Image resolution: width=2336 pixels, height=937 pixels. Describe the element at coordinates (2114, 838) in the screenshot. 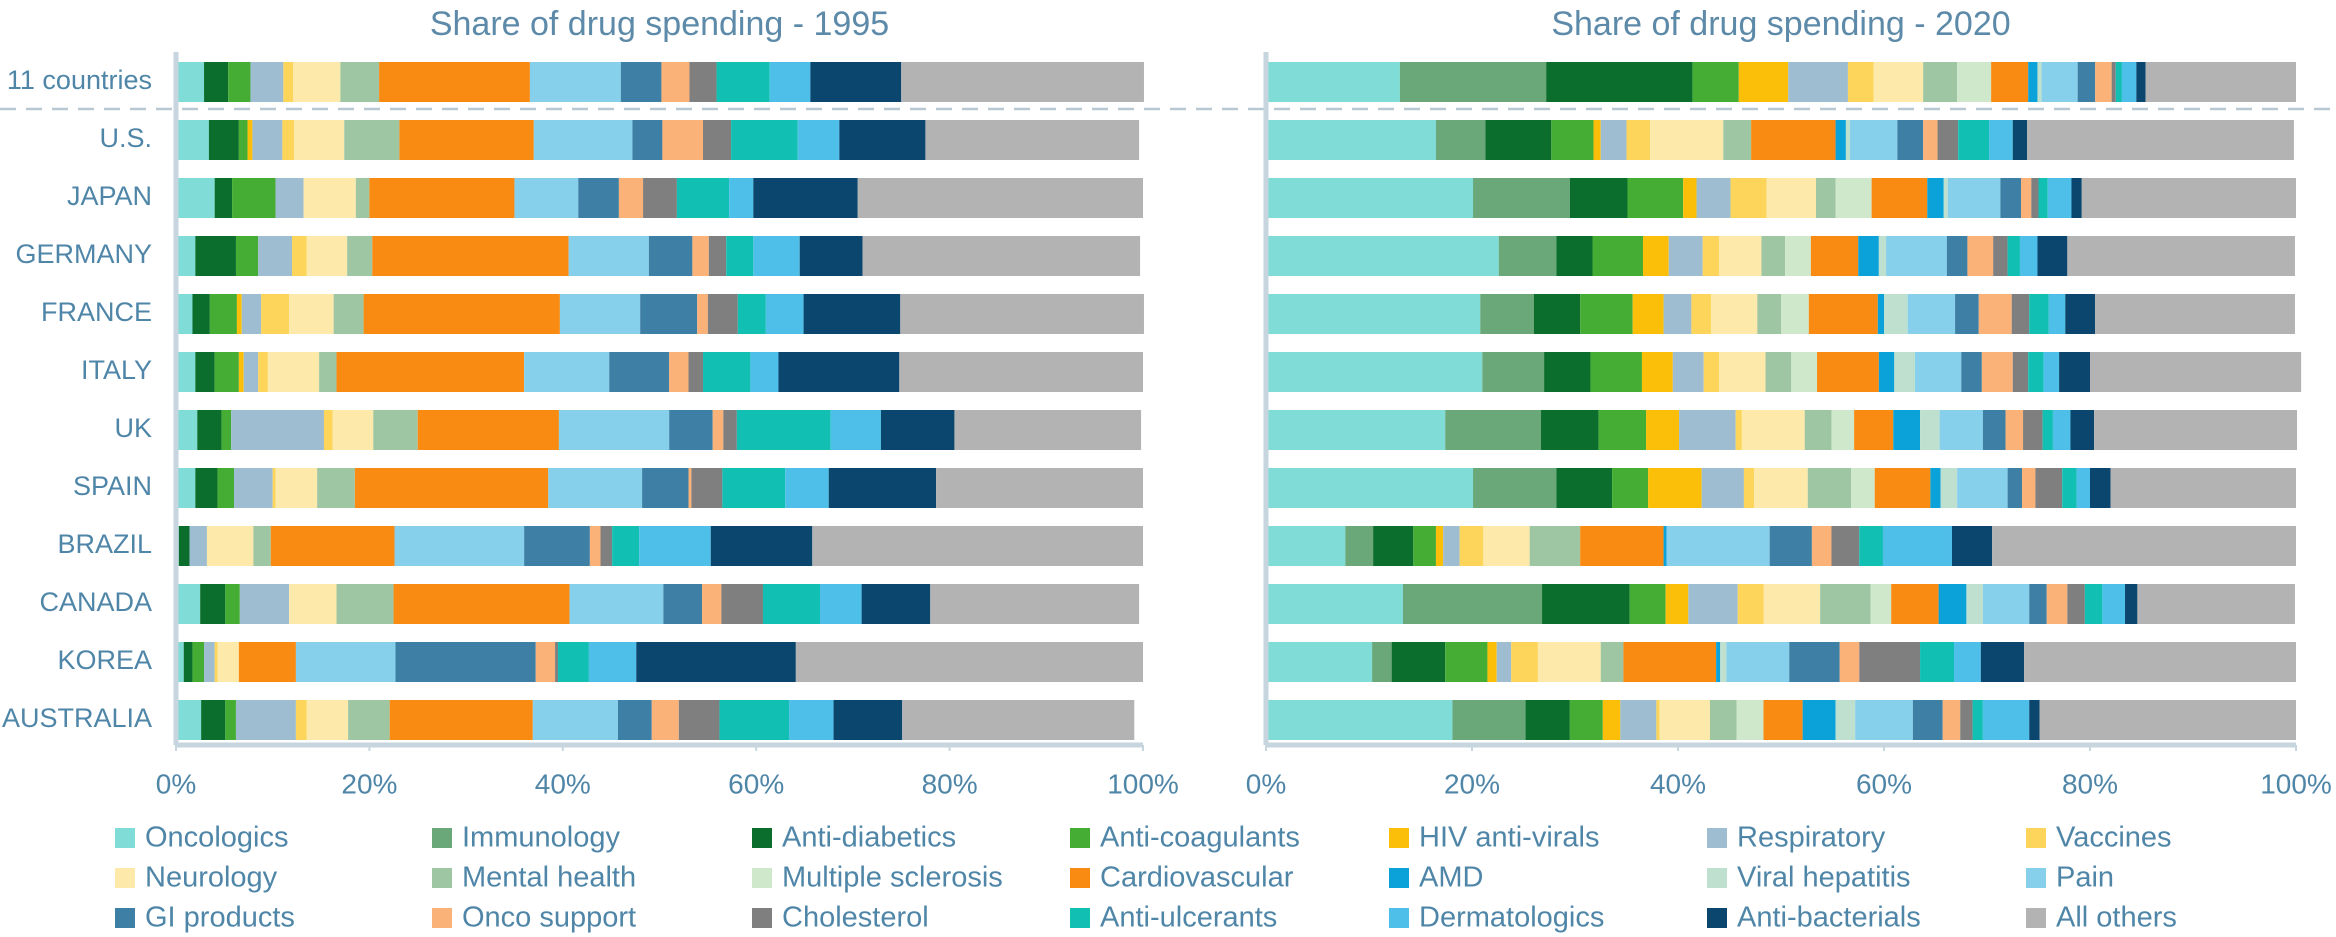

I see `legend-label: Vaccines` at that location.